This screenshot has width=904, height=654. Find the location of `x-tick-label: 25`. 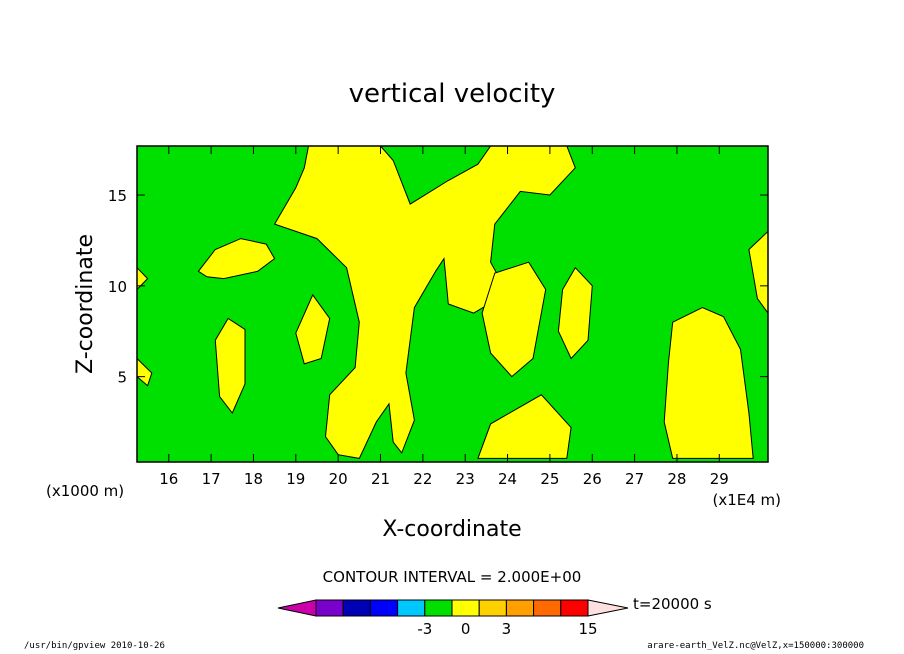

x-tick-label: 25 is located at coordinates (549, 479).